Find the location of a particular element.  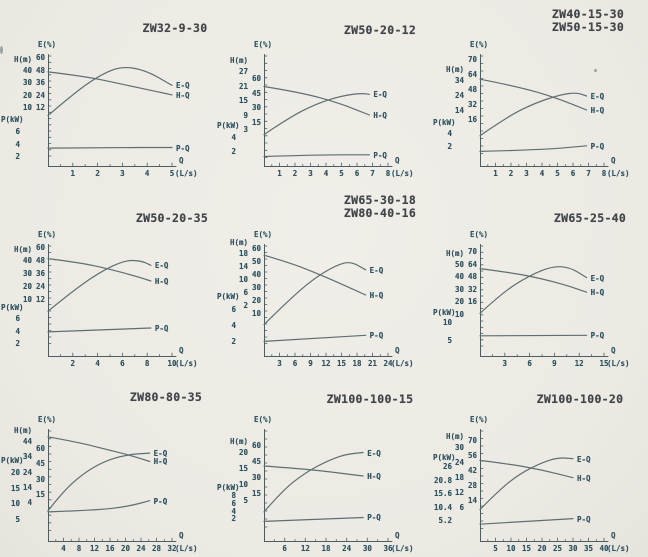

h-axis-tick: 27 is located at coordinates (243, 71).